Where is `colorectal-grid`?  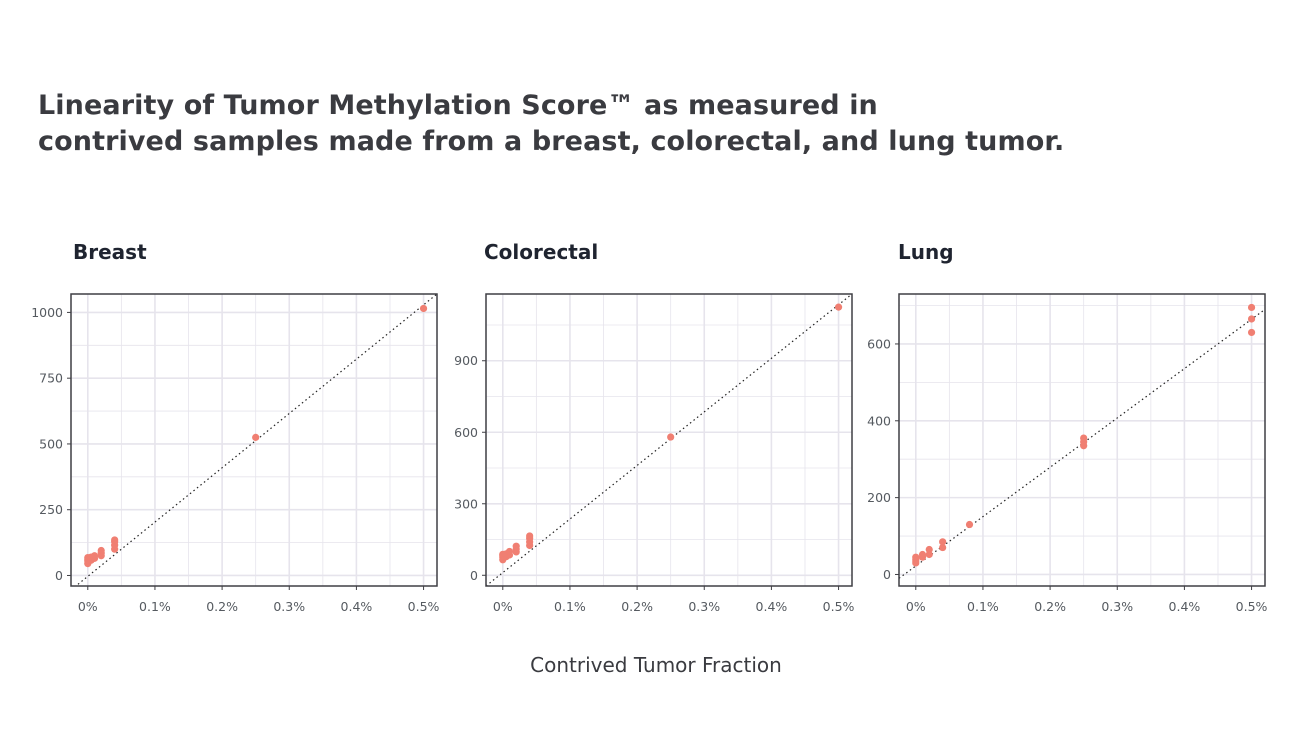 colorectal-grid is located at coordinates (669, 440).